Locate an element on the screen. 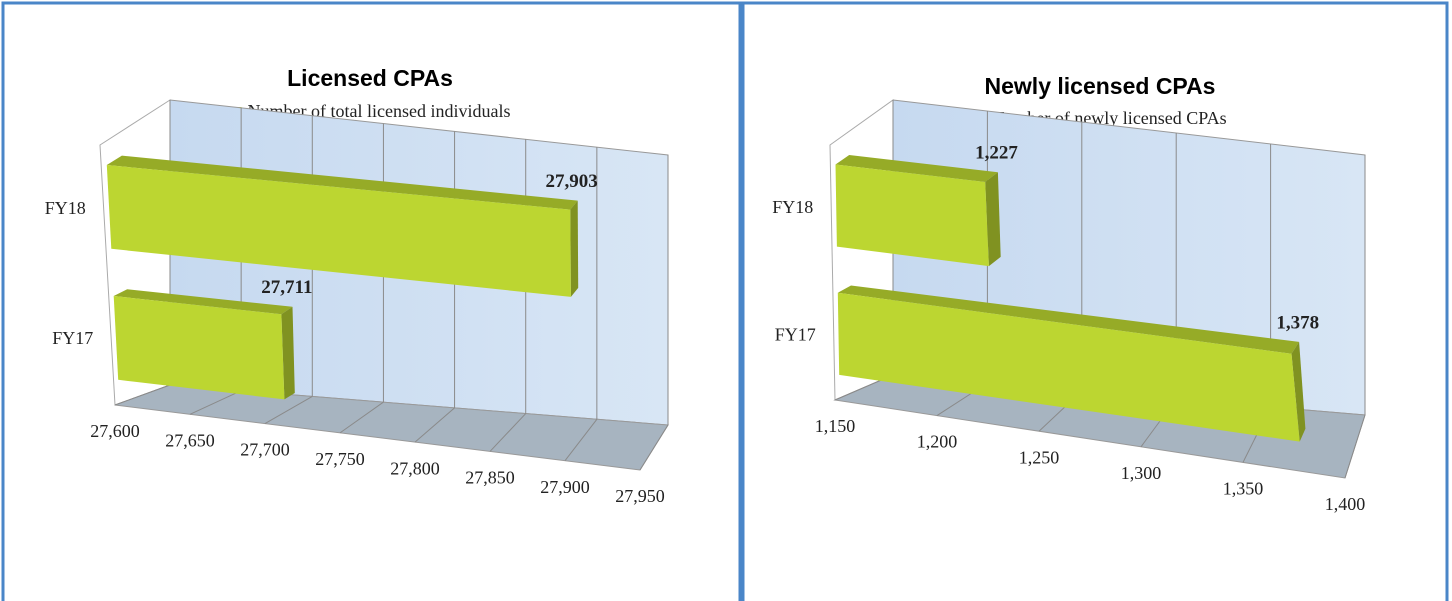  value-label: 1,378 is located at coordinates (1297, 322).